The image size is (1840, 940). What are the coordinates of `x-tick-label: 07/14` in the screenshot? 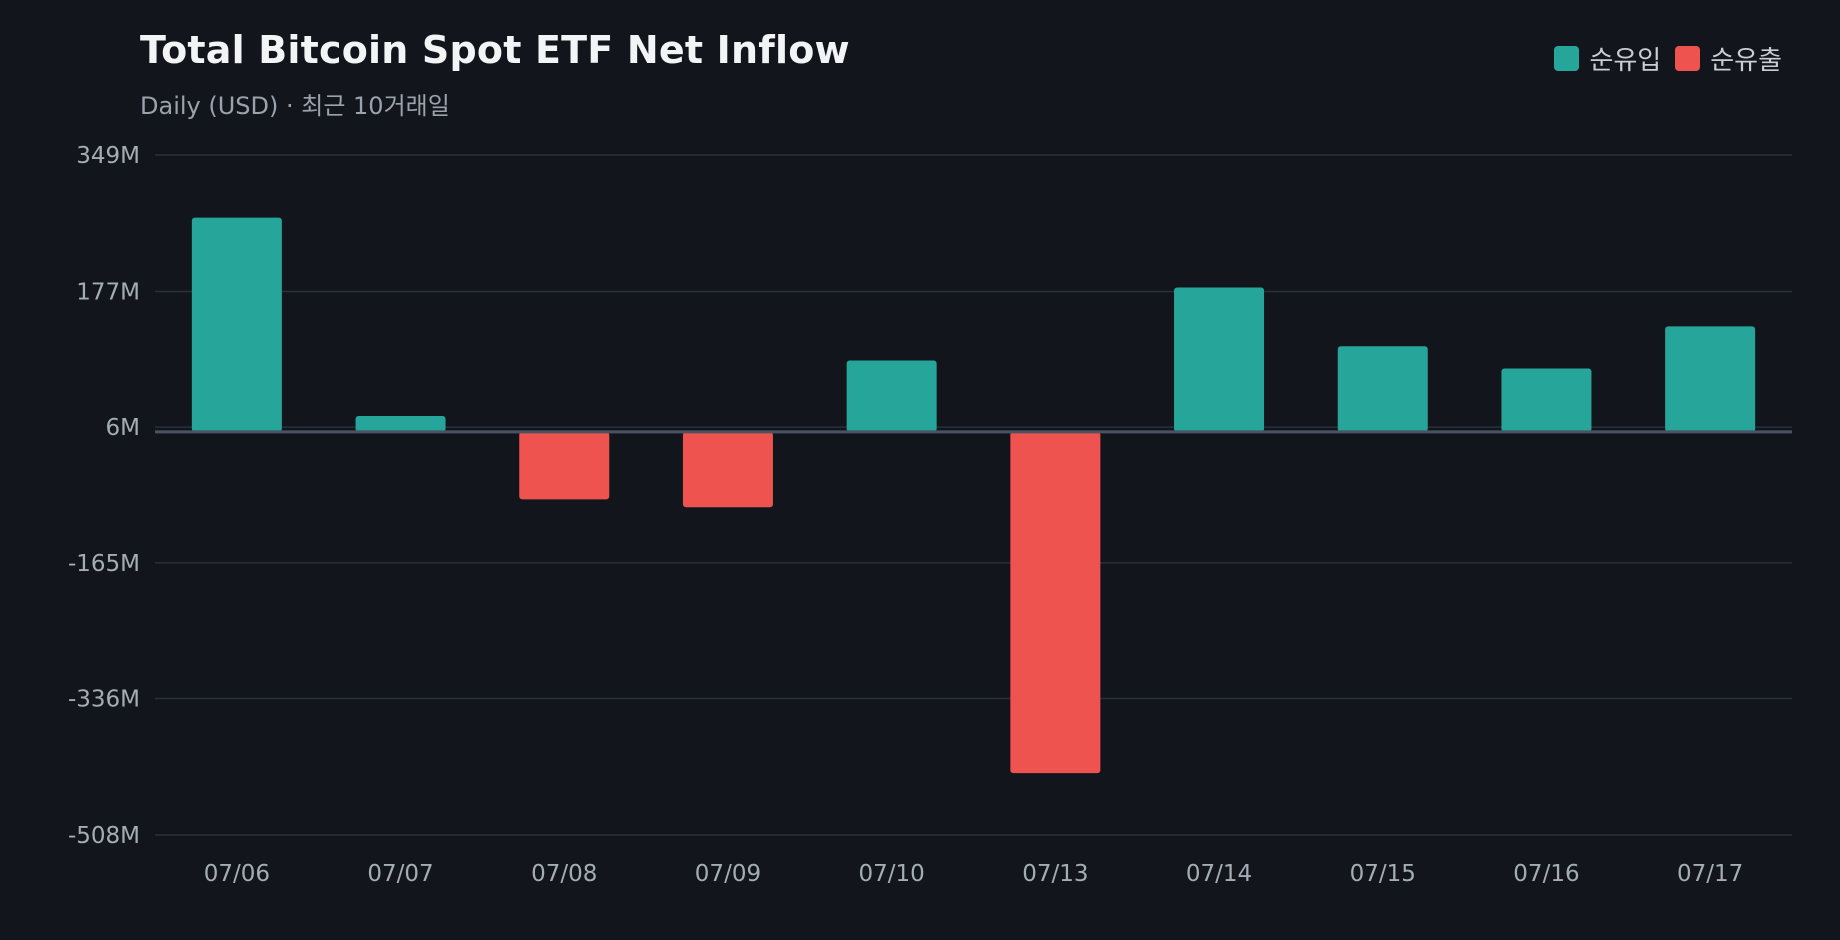 It's located at (1219, 874).